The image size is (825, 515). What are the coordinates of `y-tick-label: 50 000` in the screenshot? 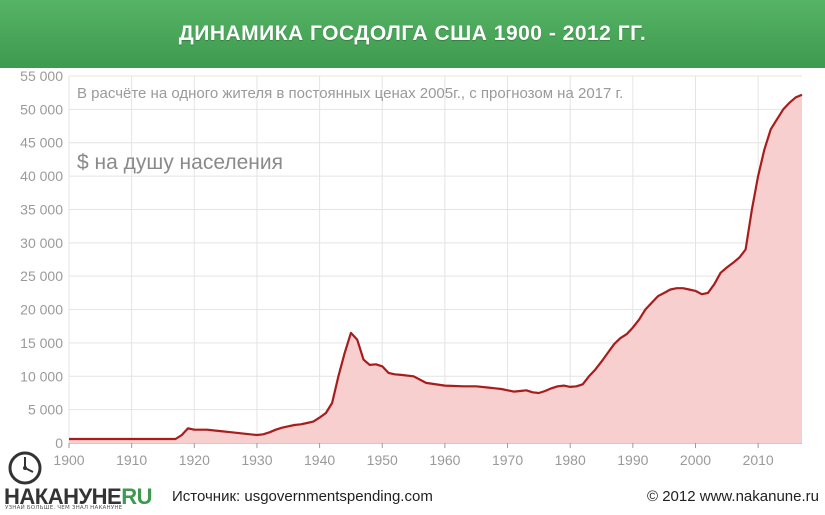 It's located at (41, 109).